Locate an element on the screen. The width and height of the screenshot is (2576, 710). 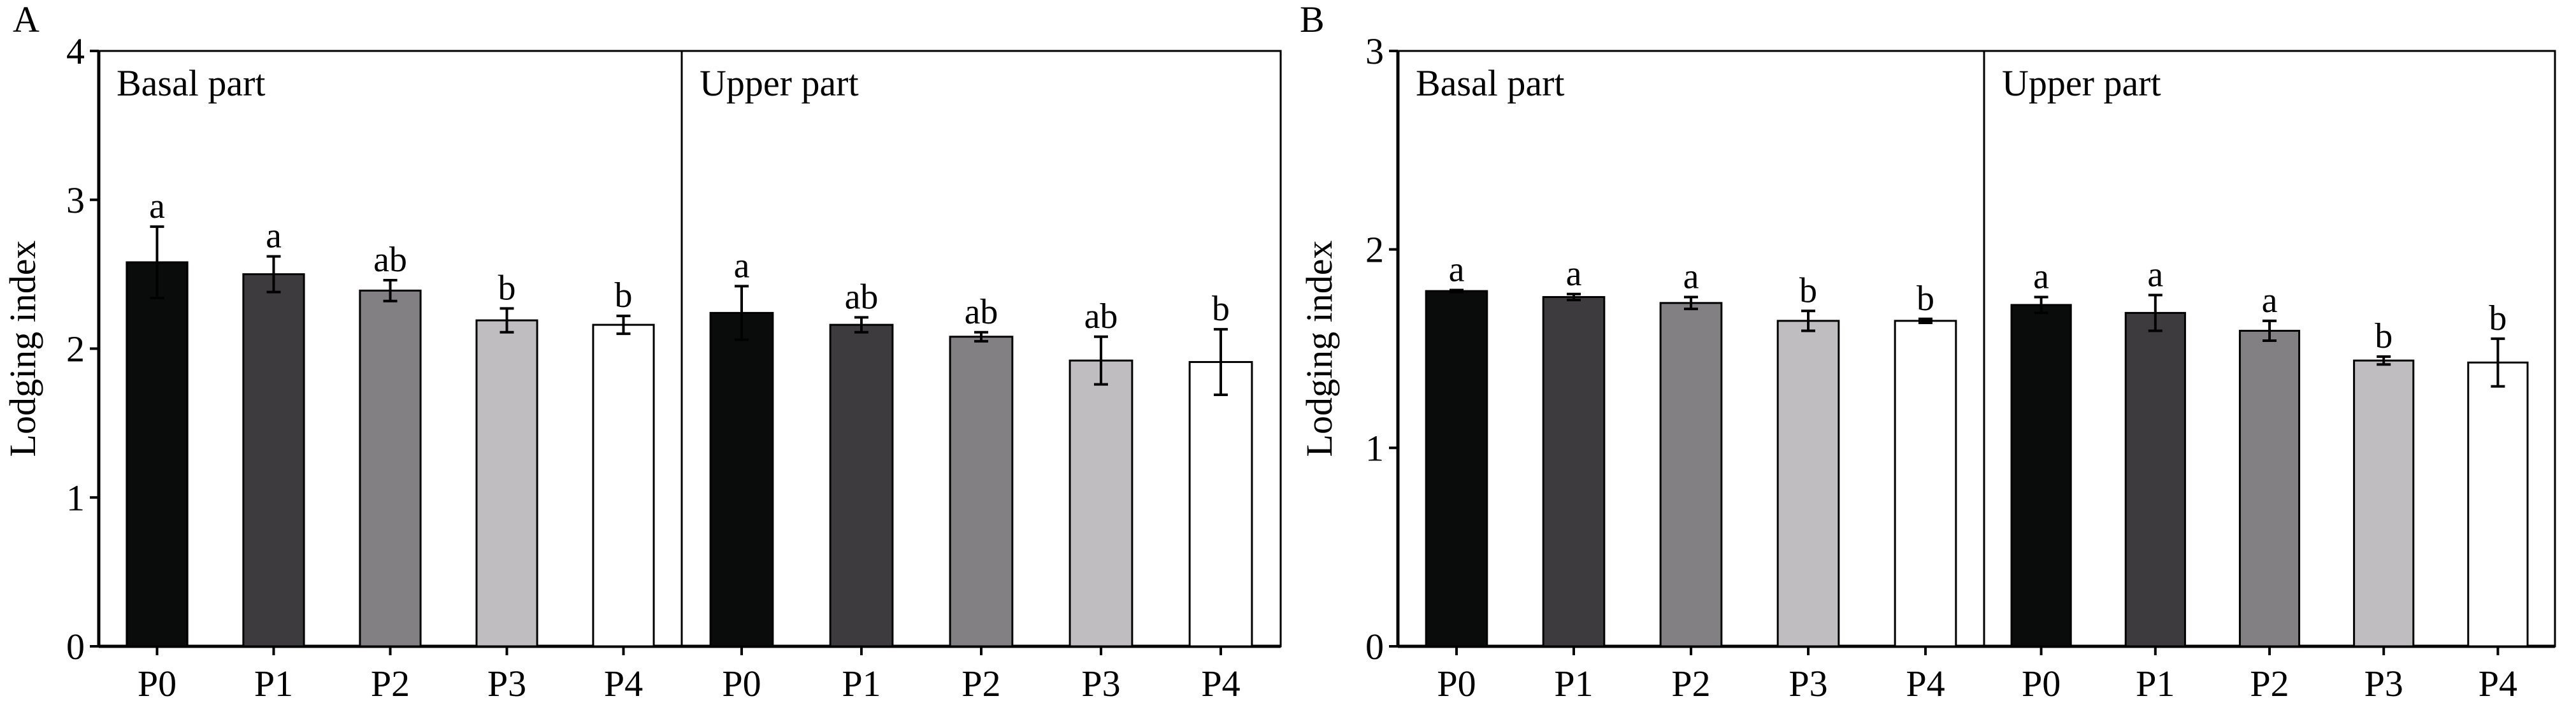
y-tick-label: 4 is located at coordinates (75, 51).